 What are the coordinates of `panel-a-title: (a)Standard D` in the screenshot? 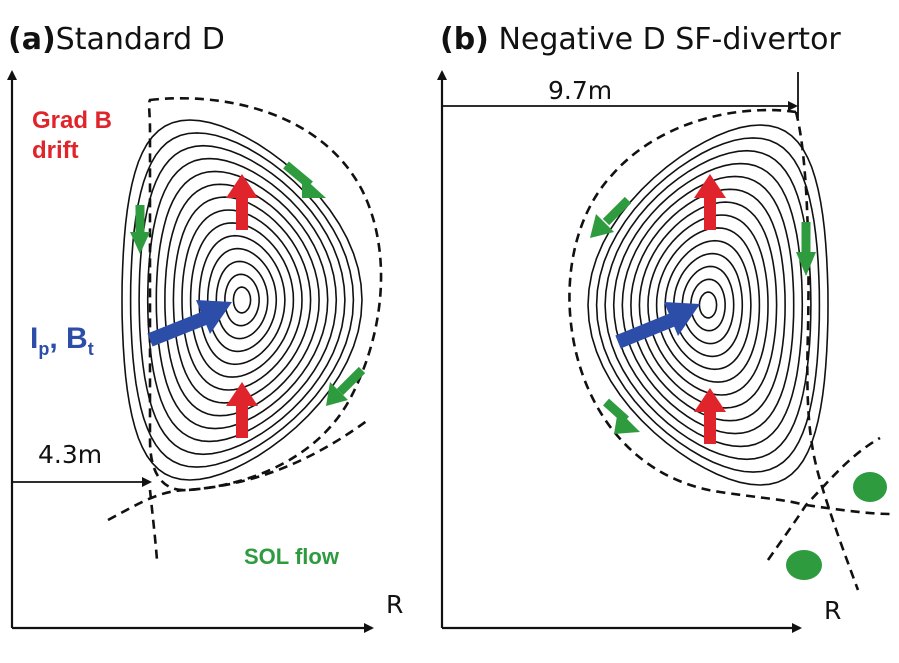 It's located at (116, 39).